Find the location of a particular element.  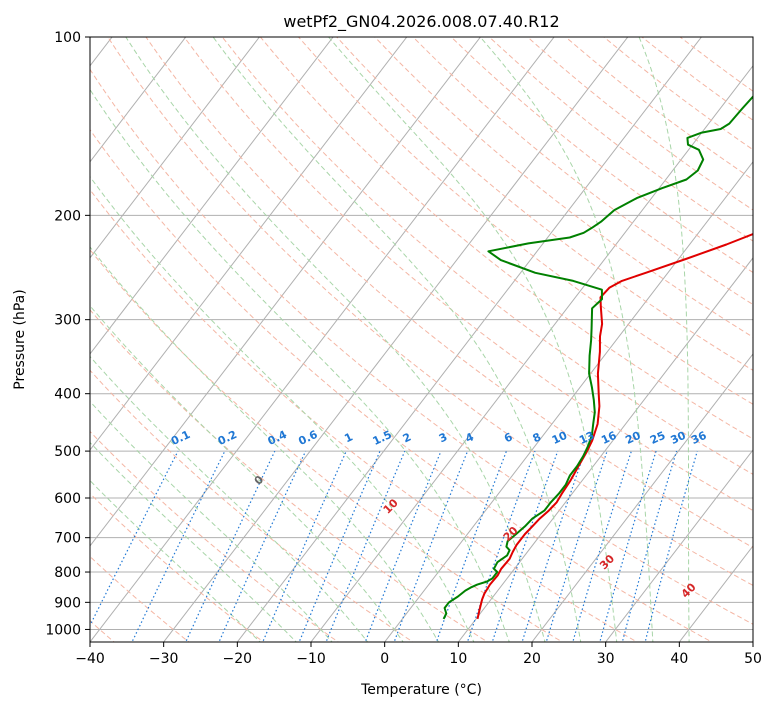

mixing-ratio-label: 16 is located at coordinates (609, 438).